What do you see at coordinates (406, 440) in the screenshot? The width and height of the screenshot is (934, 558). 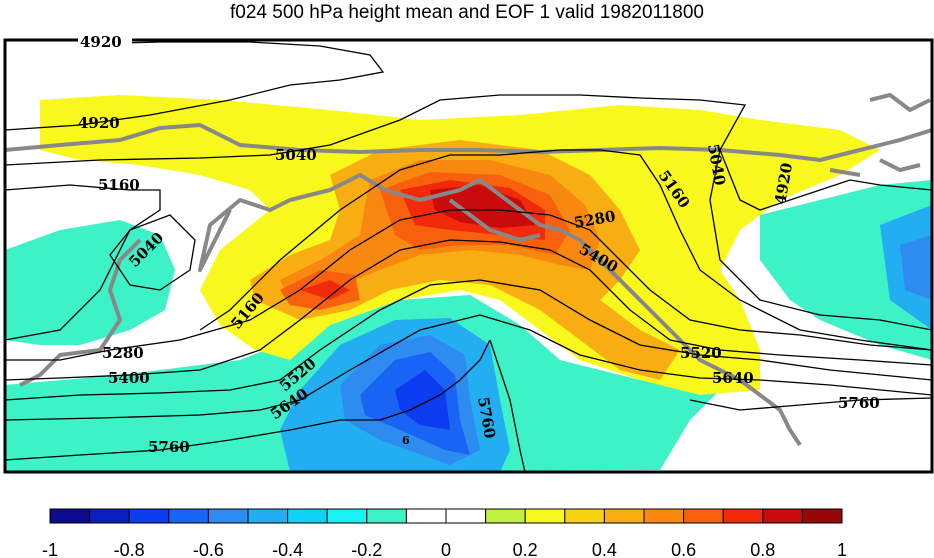 I see `contour-label: 6` at bounding box center [406, 440].